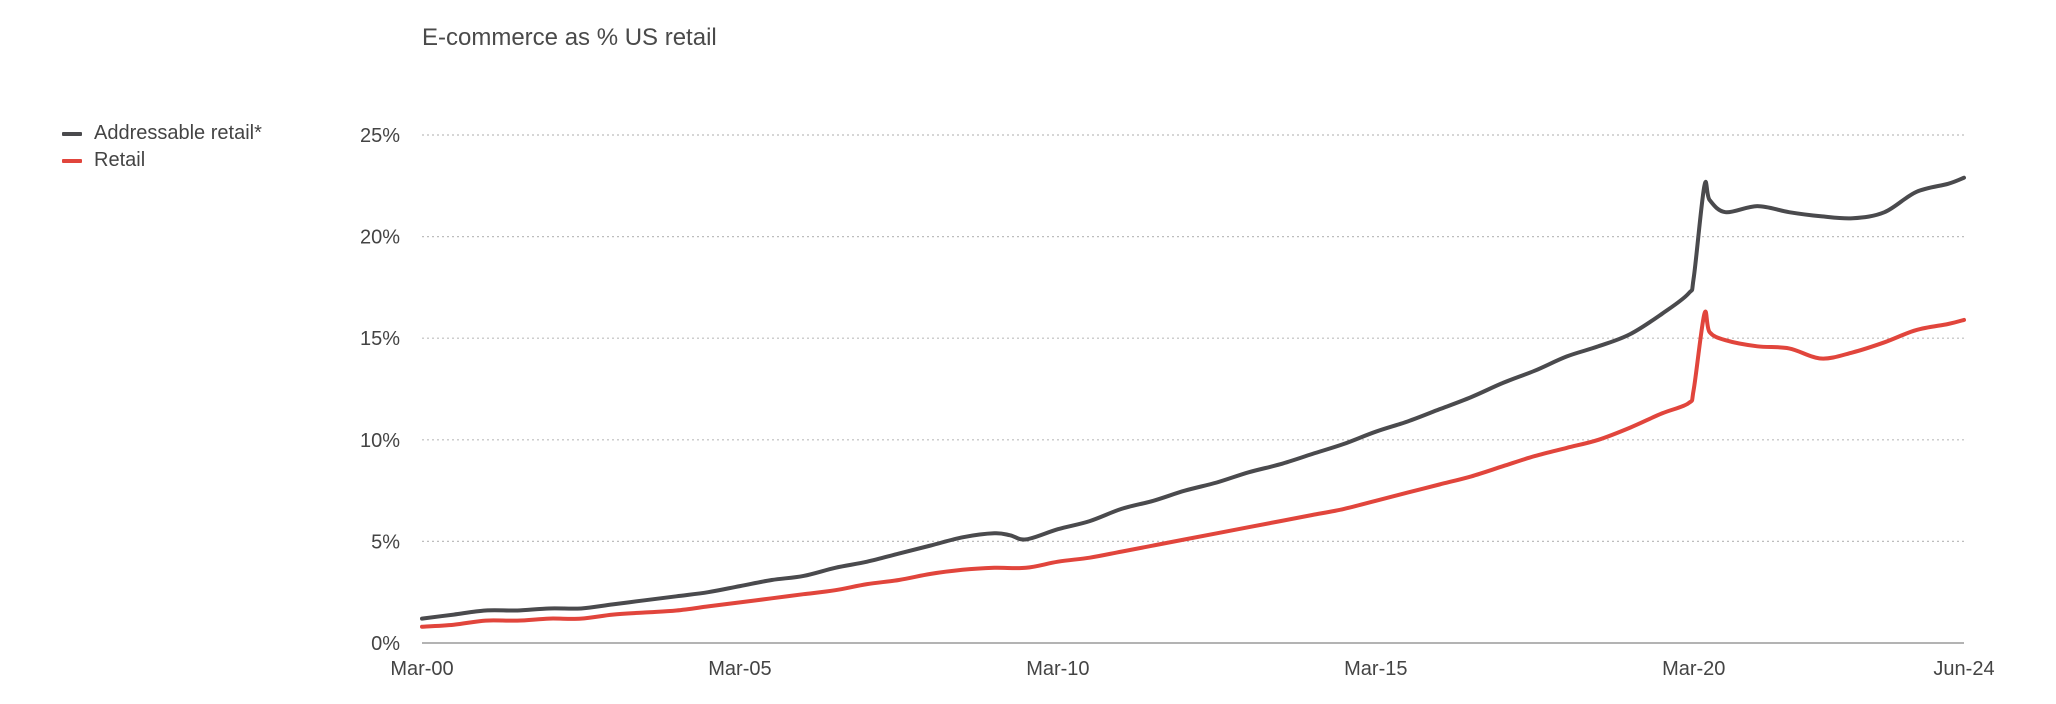 The width and height of the screenshot is (2056, 704). What do you see at coordinates (72, 160) in the screenshot?
I see `legend-swatch-retail` at bounding box center [72, 160].